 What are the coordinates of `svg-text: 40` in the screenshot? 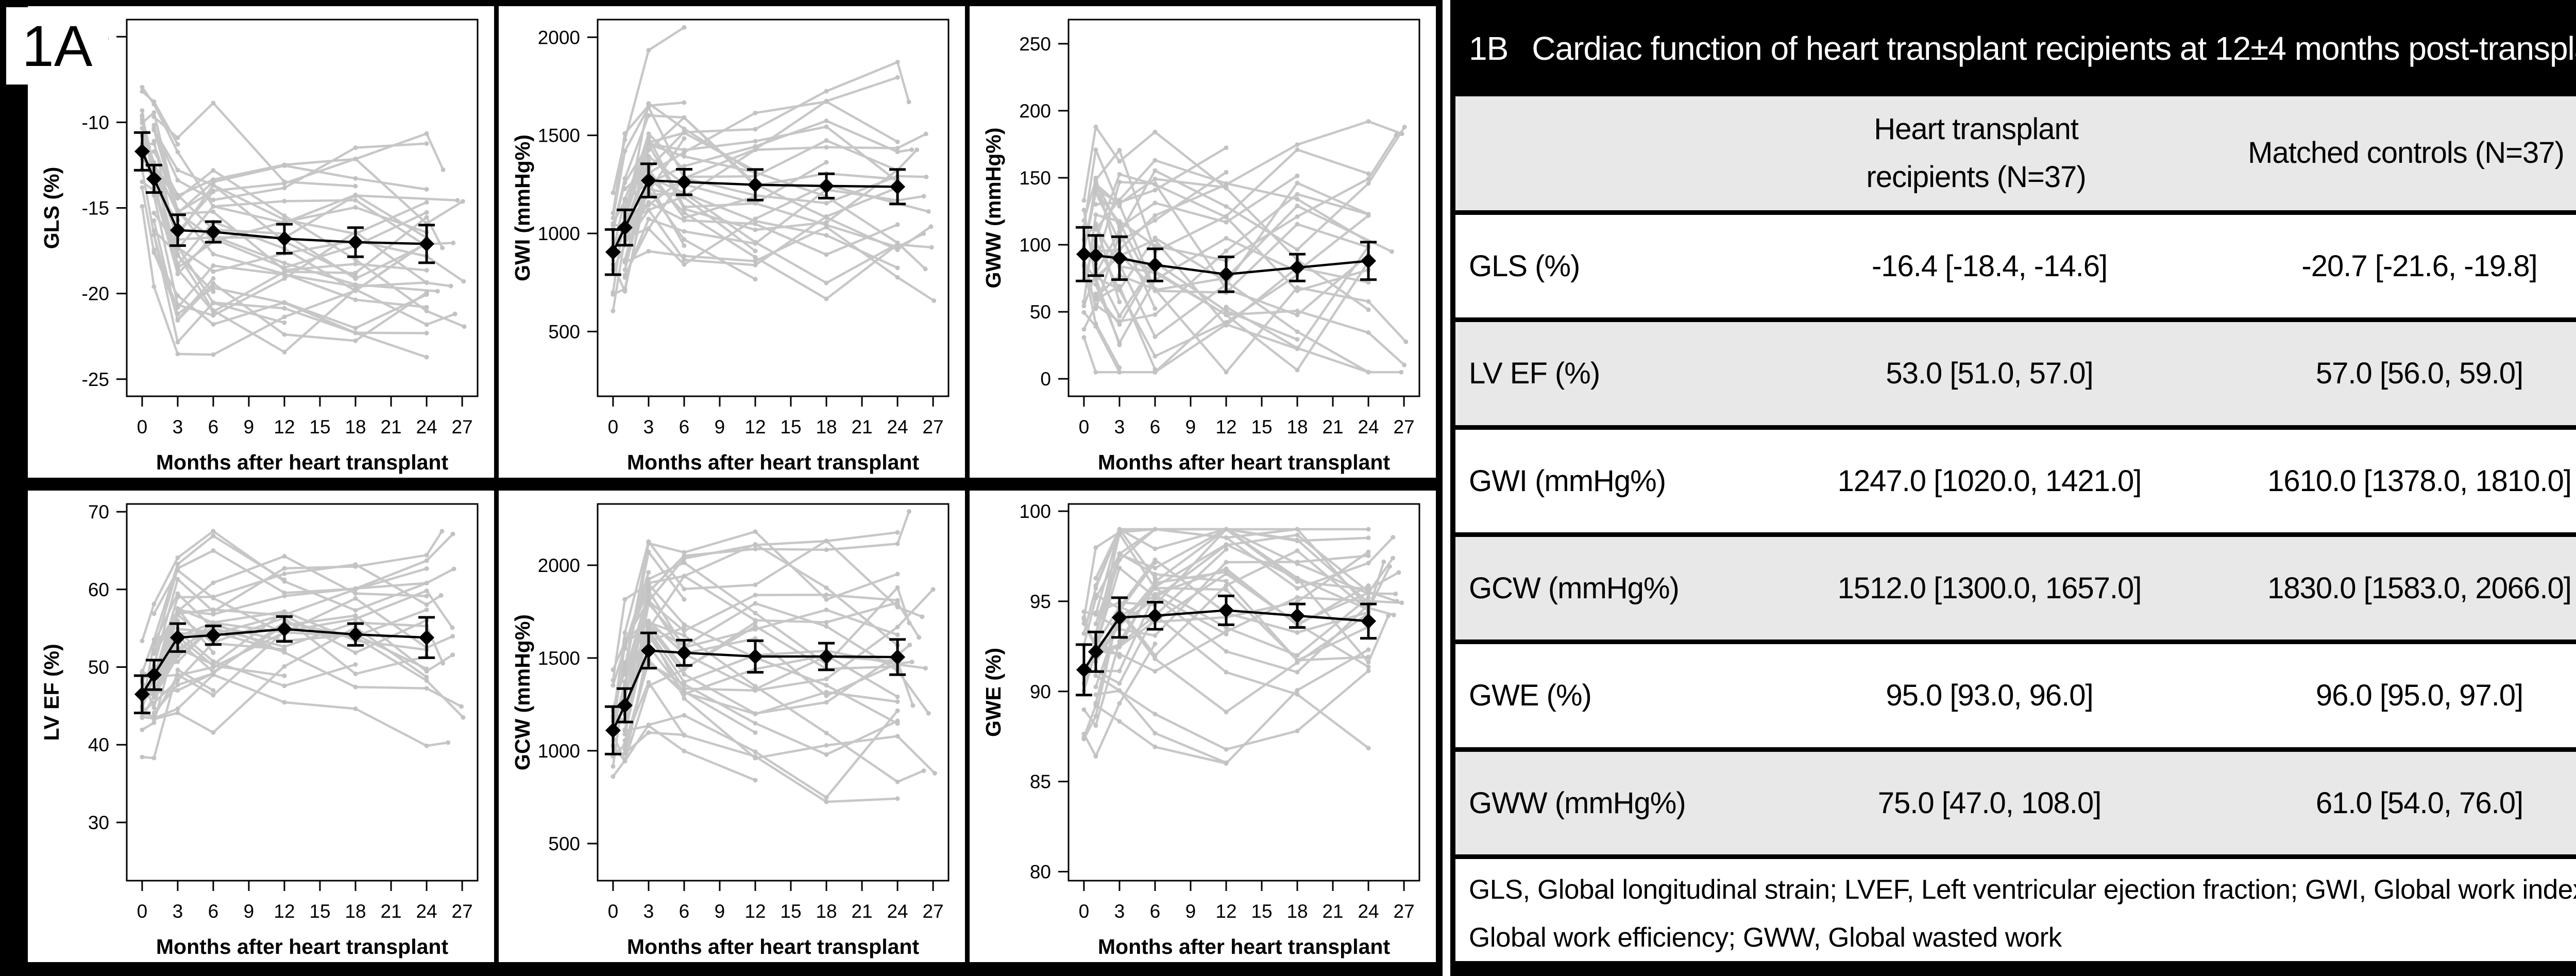 It's located at (98, 744).